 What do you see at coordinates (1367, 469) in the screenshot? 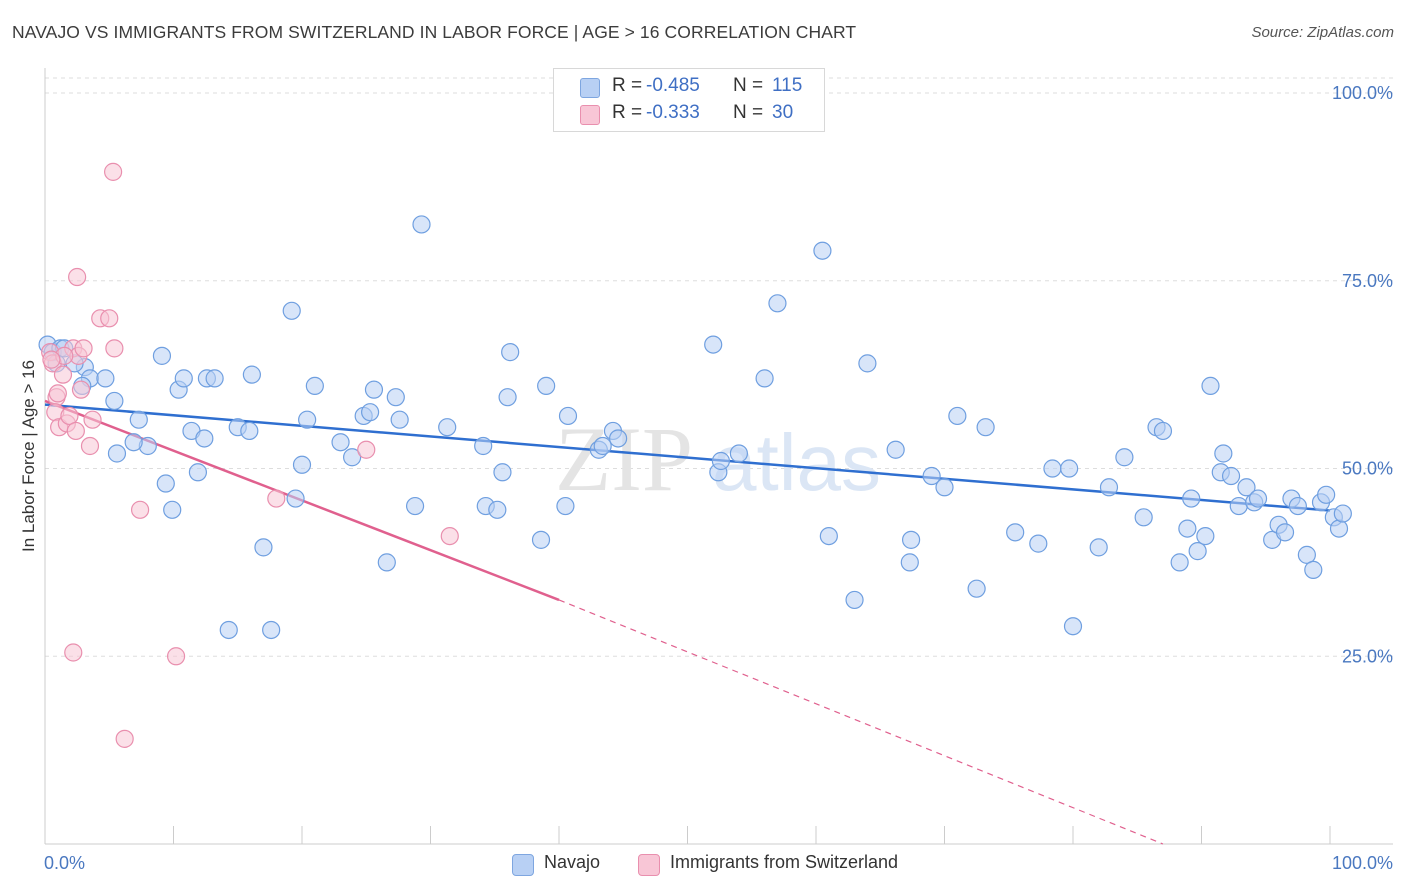
I see `y-tick-label: 50.0%` at bounding box center [1367, 469].